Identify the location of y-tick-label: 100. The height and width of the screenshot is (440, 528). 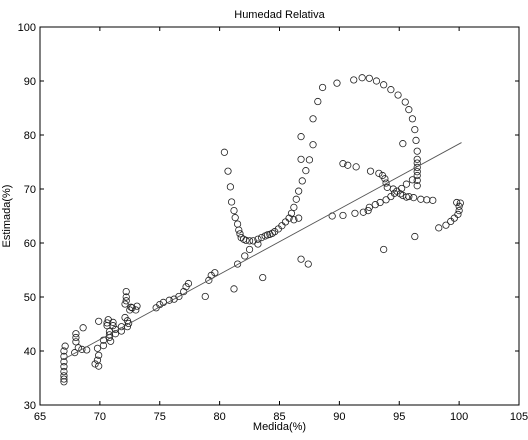
(27, 28).